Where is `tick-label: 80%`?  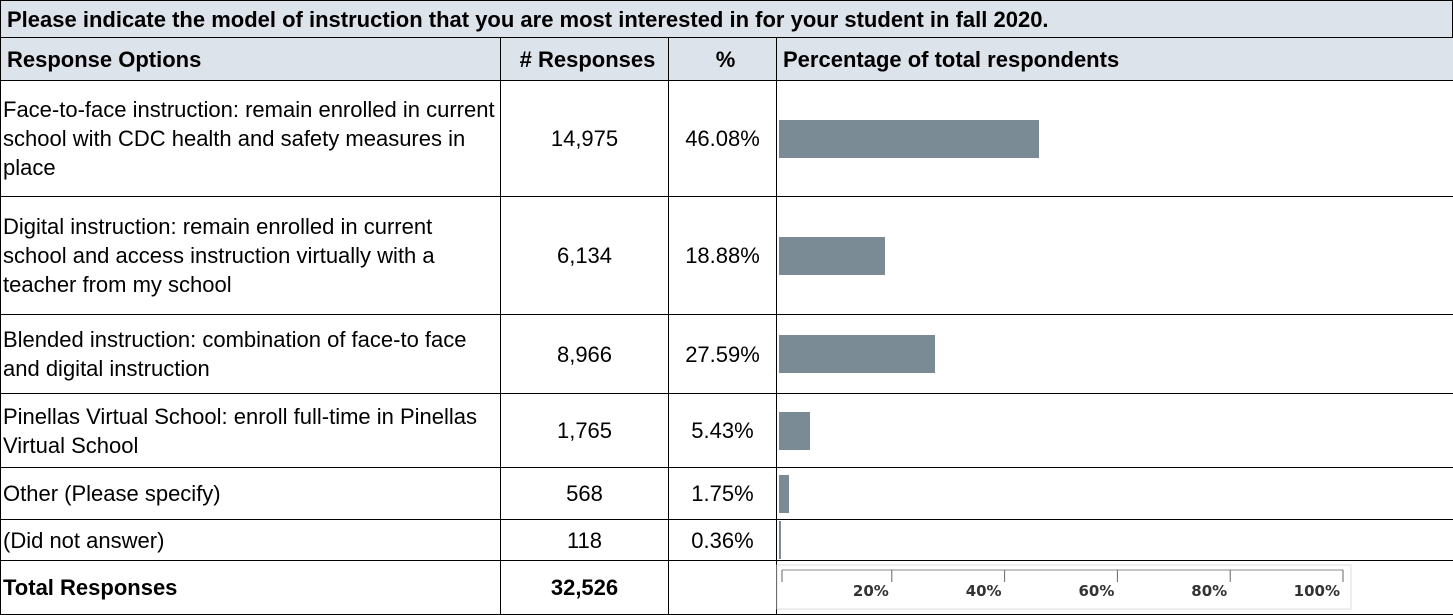
tick-label: 80% is located at coordinates (1209, 591).